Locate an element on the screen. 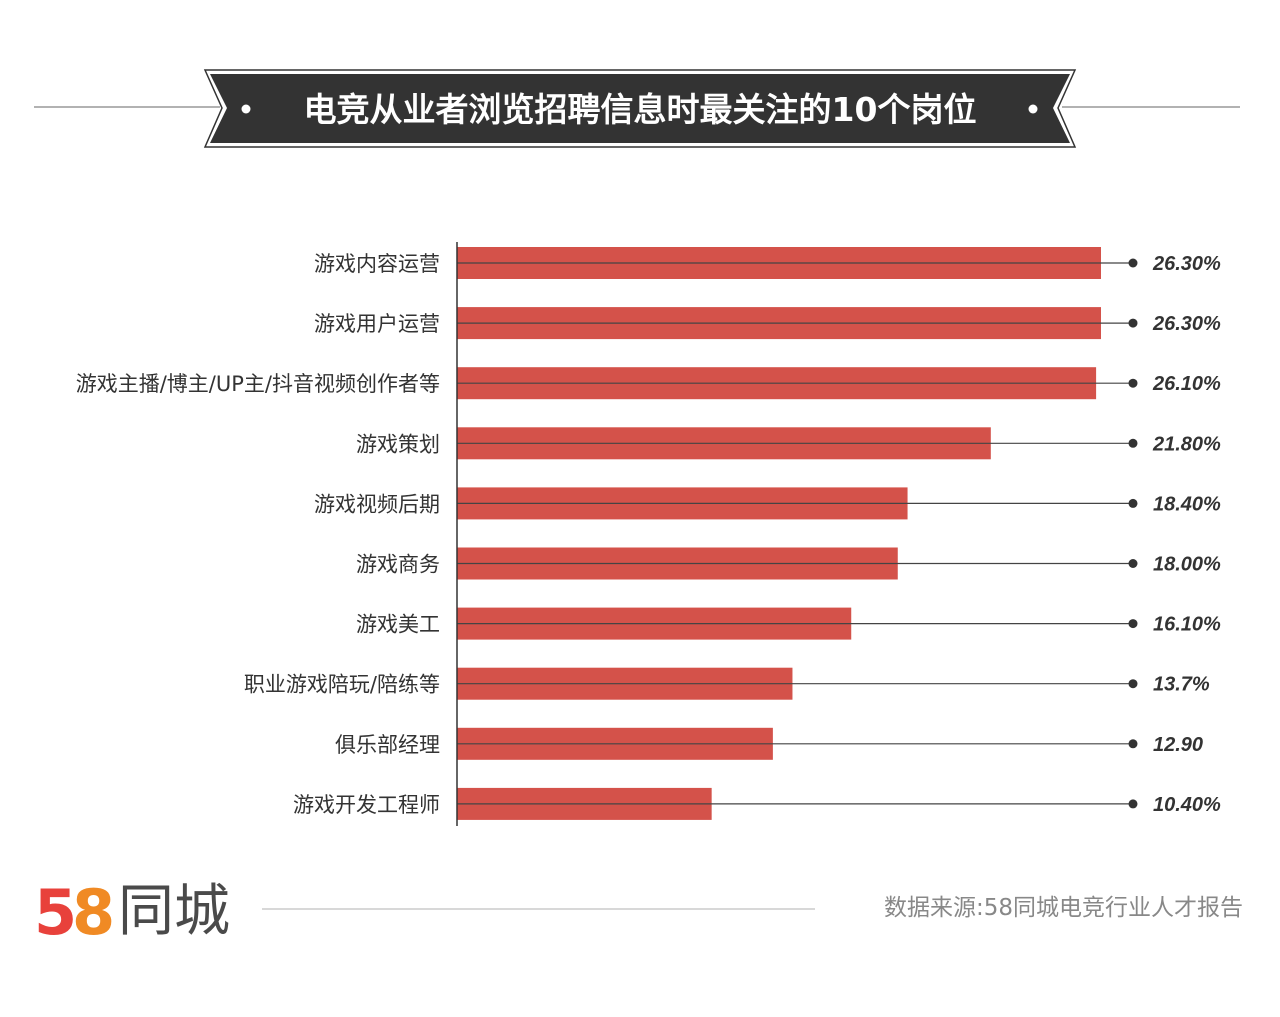 This screenshot has width=1280, height=1017. logo: 5 8 同城 is located at coordinates (132, 912).